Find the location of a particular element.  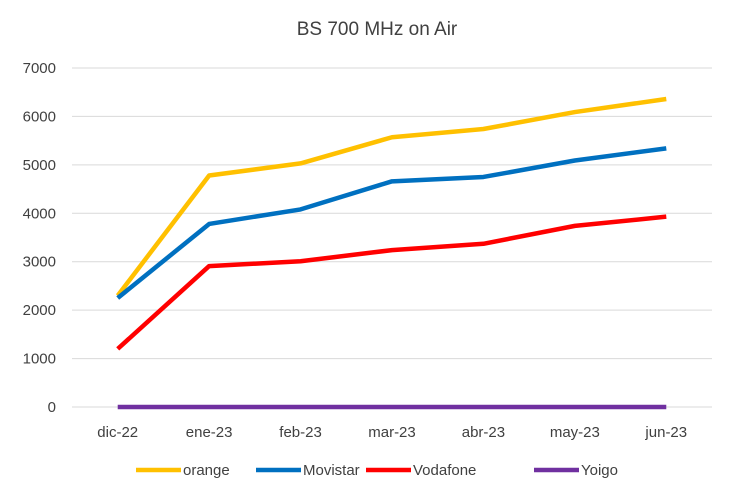

y-tick-label: 4000 is located at coordinates (39, 213).